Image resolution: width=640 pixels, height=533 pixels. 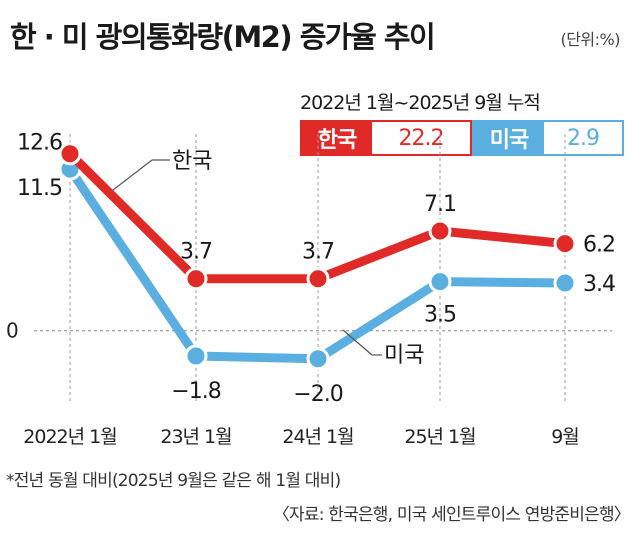 I want to click on us-data-label-3: −2.0, so click(x=317, y=394).